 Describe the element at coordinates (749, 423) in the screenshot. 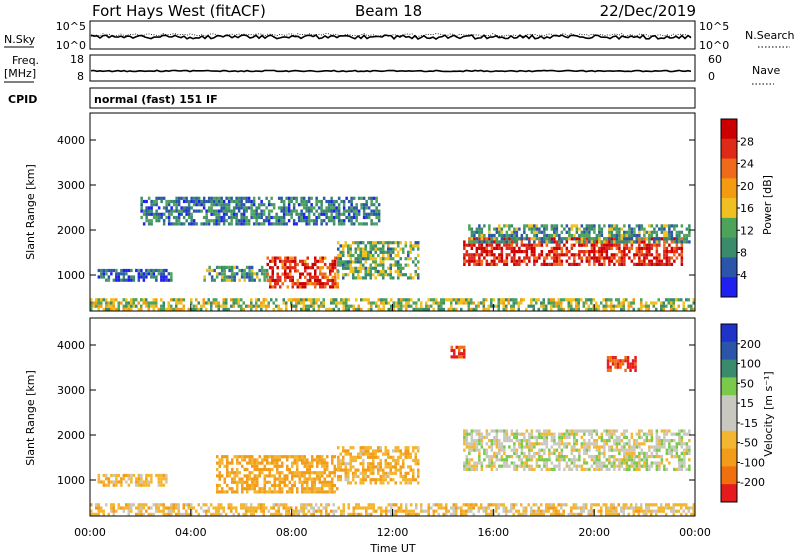

I see `velocity-colorbar-tick-label-4: -15` at that location.